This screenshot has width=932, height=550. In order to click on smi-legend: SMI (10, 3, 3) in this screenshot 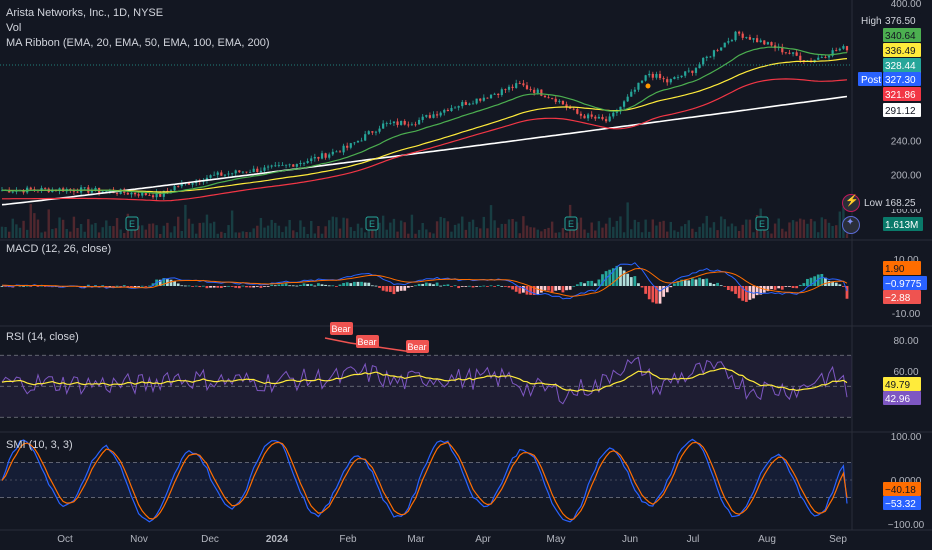, I will do `click(39, 445)`.